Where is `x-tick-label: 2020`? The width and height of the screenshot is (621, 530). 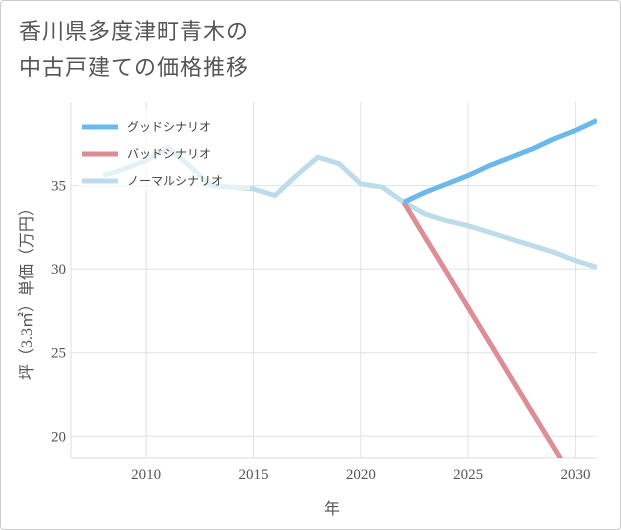
x-tick-label: 2020 is located at coordinates (361, 475).